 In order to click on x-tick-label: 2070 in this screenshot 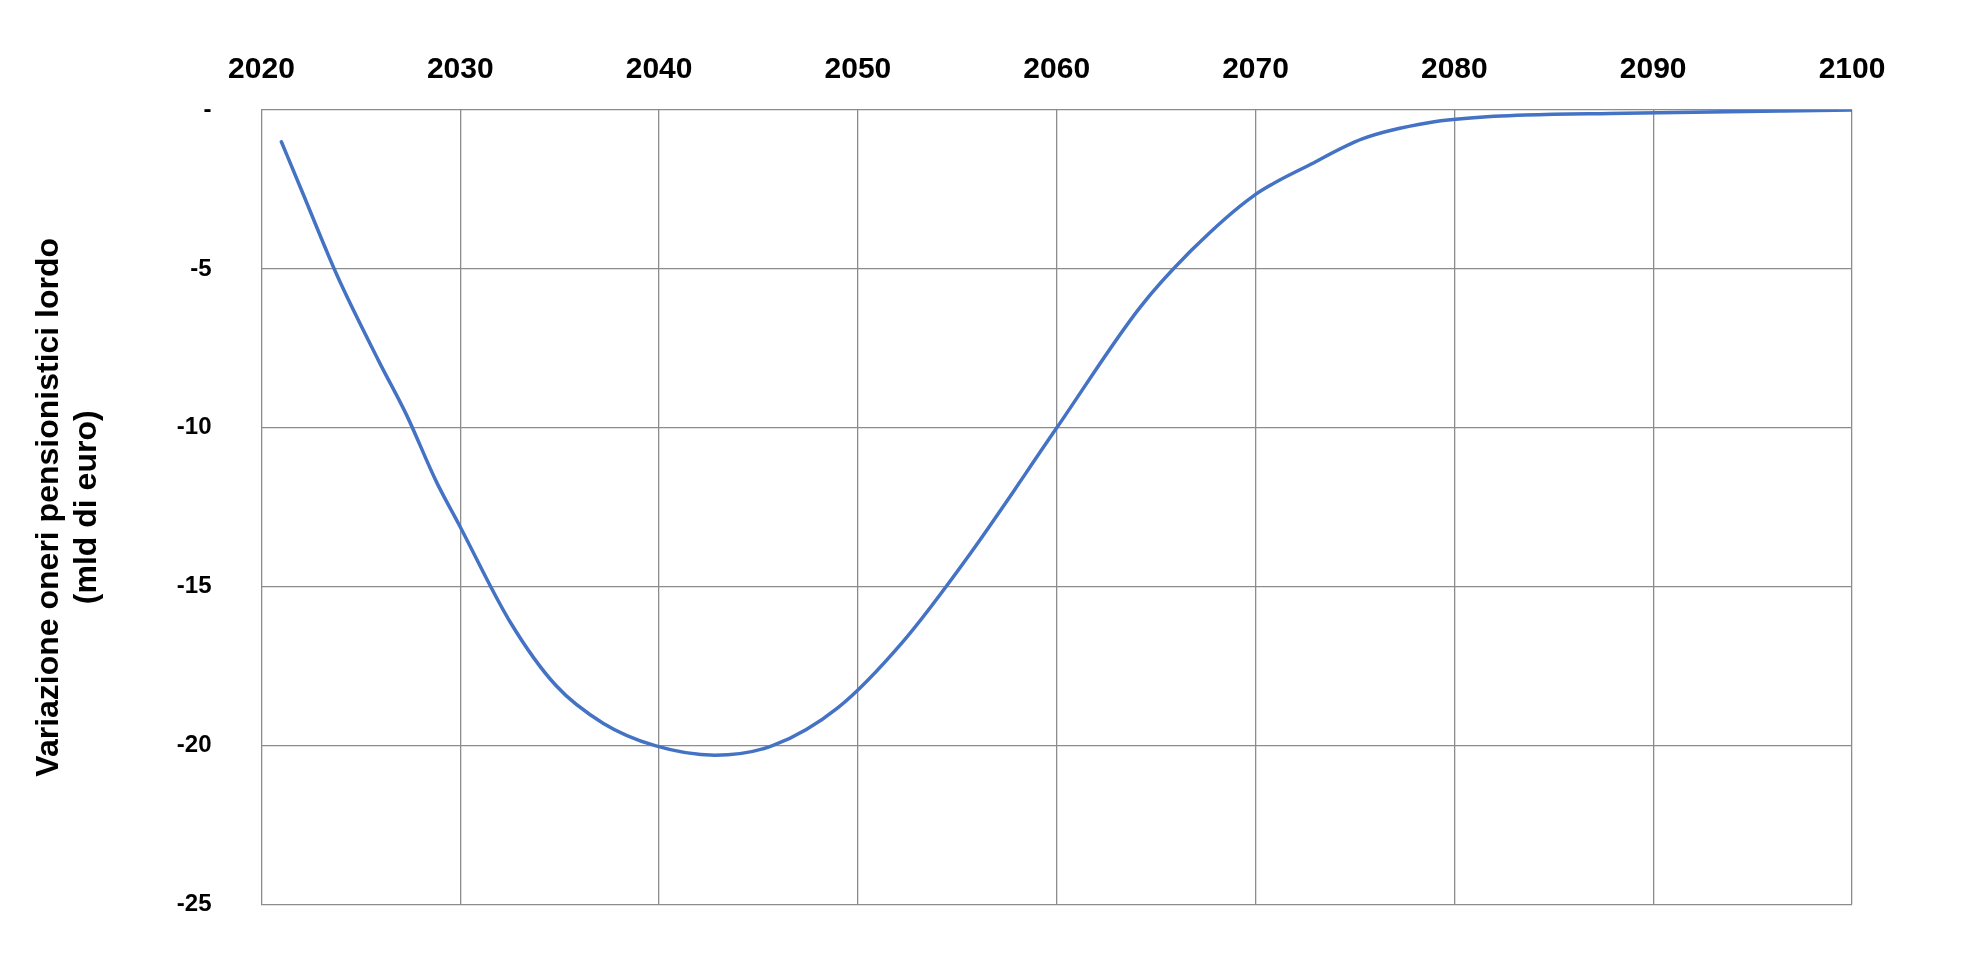, I will do `click(1255, 68)`.